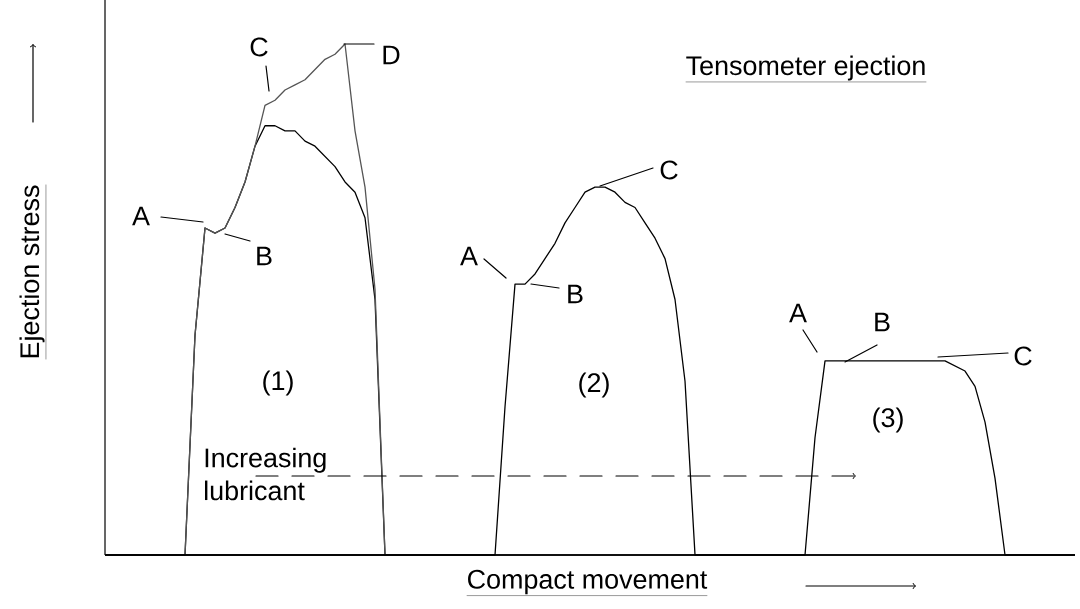 The image size is (1080, 609). I want to click on annotation: (2), so click(594, 385).